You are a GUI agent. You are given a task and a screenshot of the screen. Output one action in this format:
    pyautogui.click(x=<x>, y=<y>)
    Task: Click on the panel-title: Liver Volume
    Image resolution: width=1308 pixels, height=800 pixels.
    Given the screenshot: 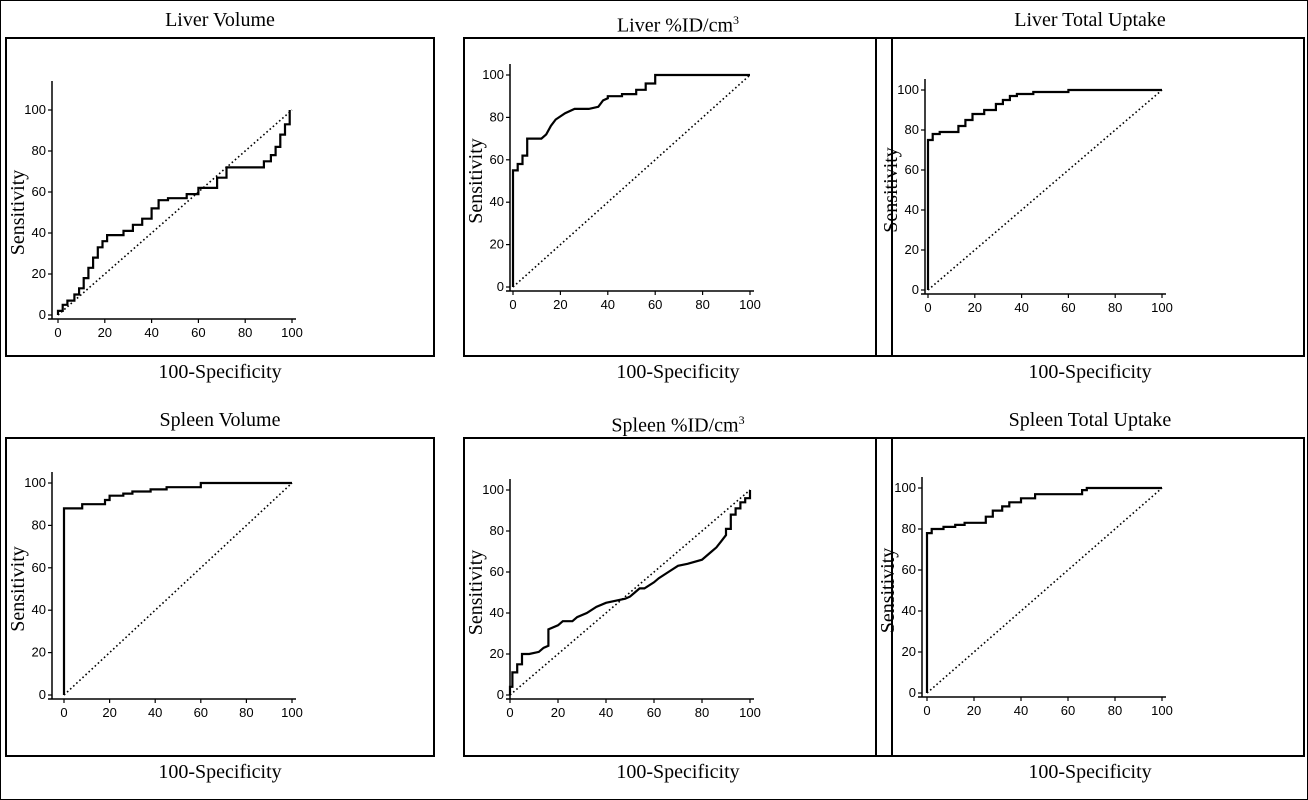 What is the action you would take?
    pyautogui.click(x=220, y=20)
    